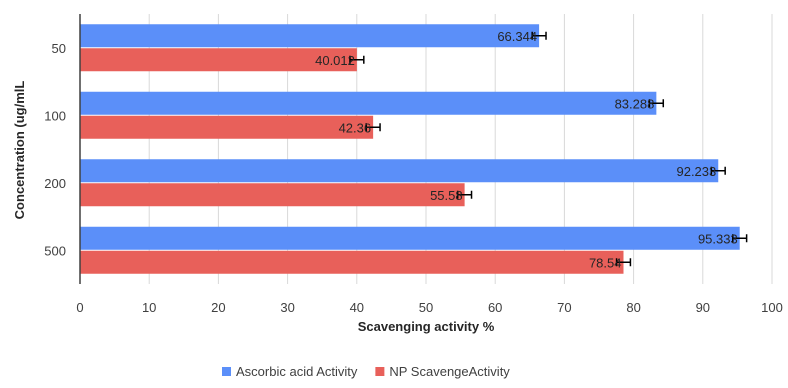 The image size is (788, 388). I want to click on x-tick-label: 60, so click(495, 307).